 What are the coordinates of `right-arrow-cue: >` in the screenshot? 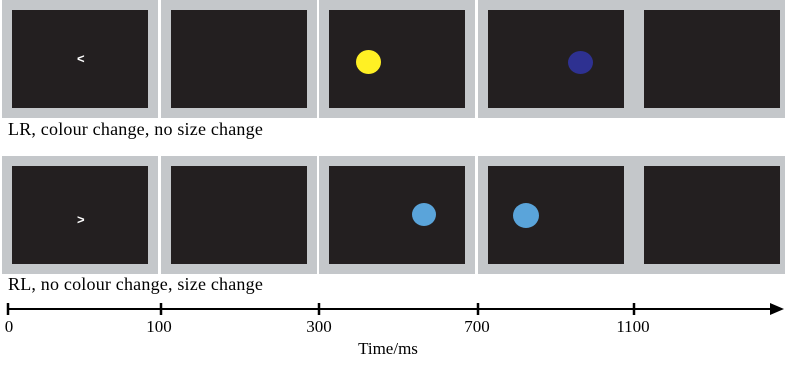 It's located at (81, 219).